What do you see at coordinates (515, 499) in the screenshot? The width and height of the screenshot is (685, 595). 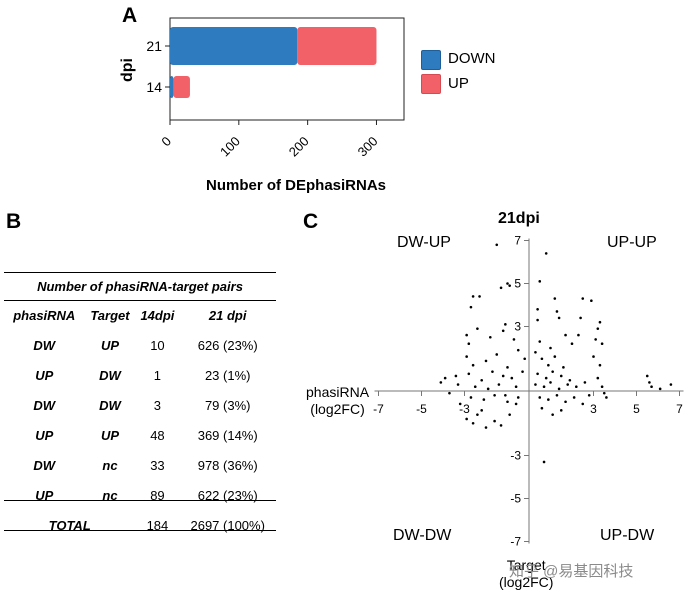 I see `y-tick-label: -5` at bounding box center [515, 499].